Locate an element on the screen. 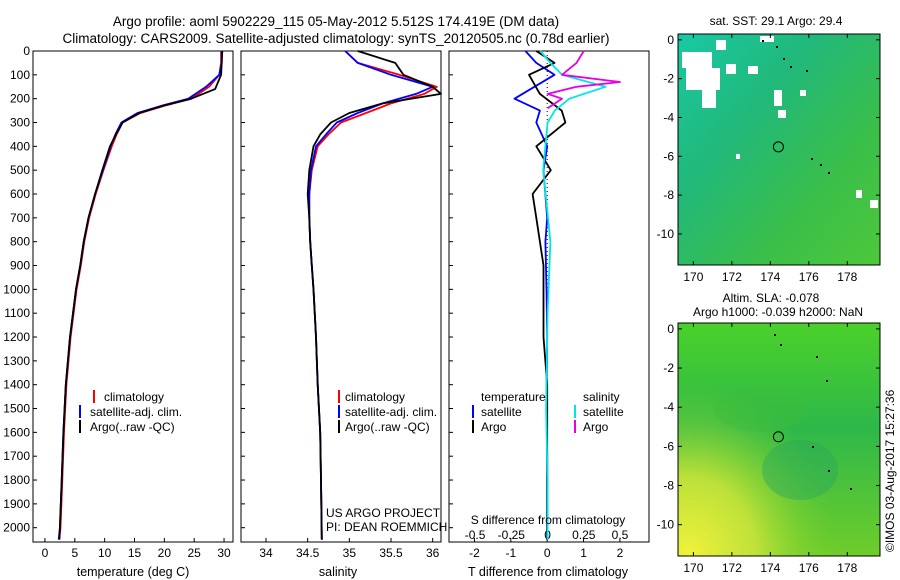  sla-map-axes: 170 172 174 176 178 0 -2 -4 -6 -8 -10 is located at coordinates (768, 448).